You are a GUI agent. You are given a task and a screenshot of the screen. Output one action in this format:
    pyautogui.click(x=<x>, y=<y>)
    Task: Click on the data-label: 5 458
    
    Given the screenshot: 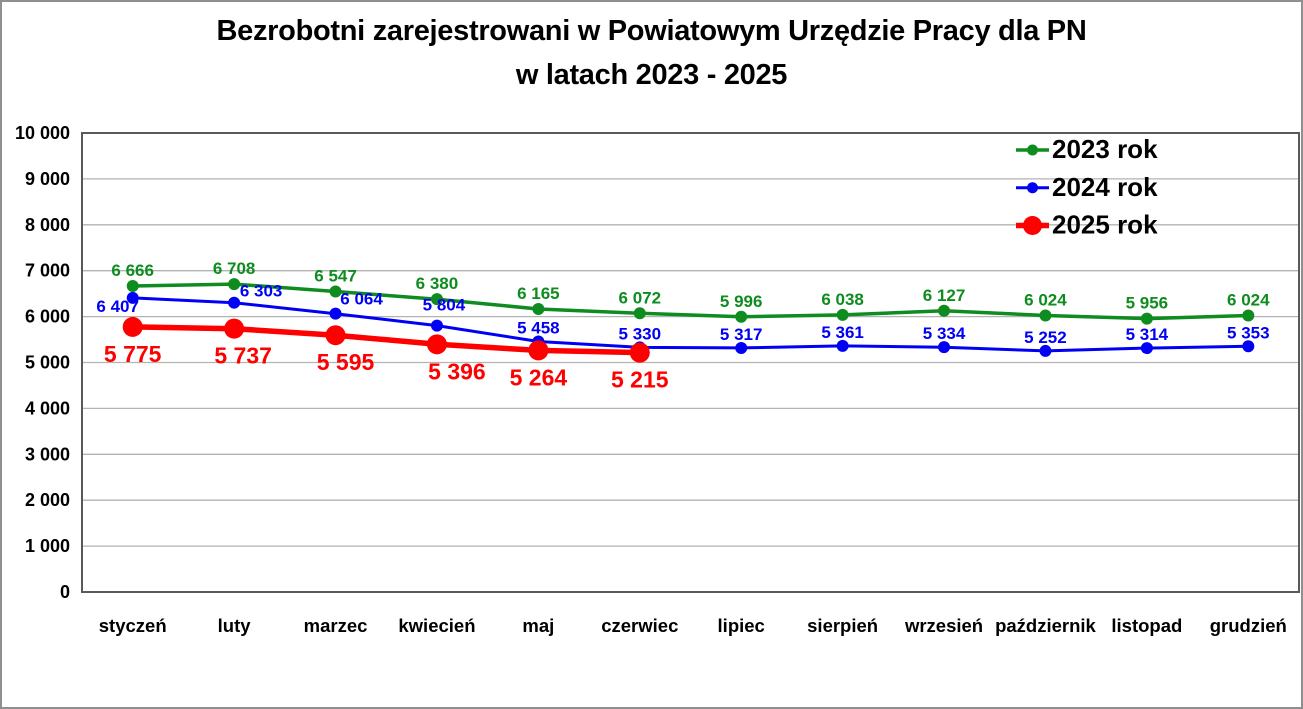 What is the action you would take?
    pyautogui.click(x=538, y=327)
    